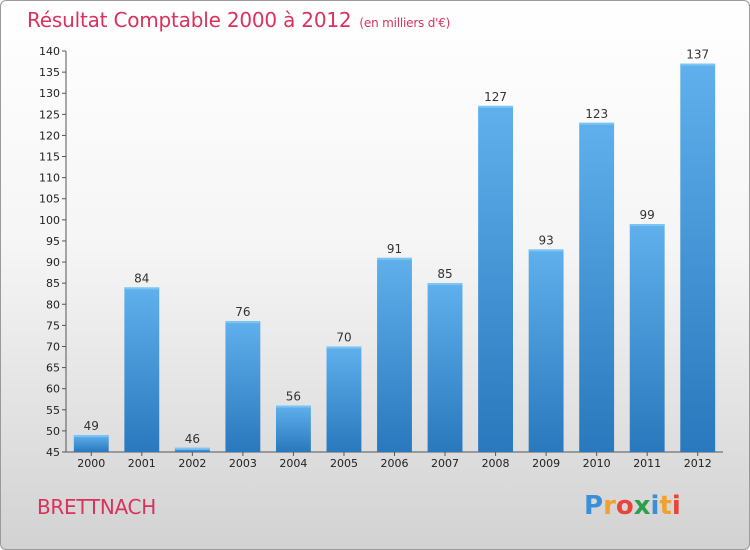 The image size is (750, 550). What do you see at coordinates (96, 507) in the screenshot?
I see `place-name: BRETTNACH` at bounding box center [96, 507].